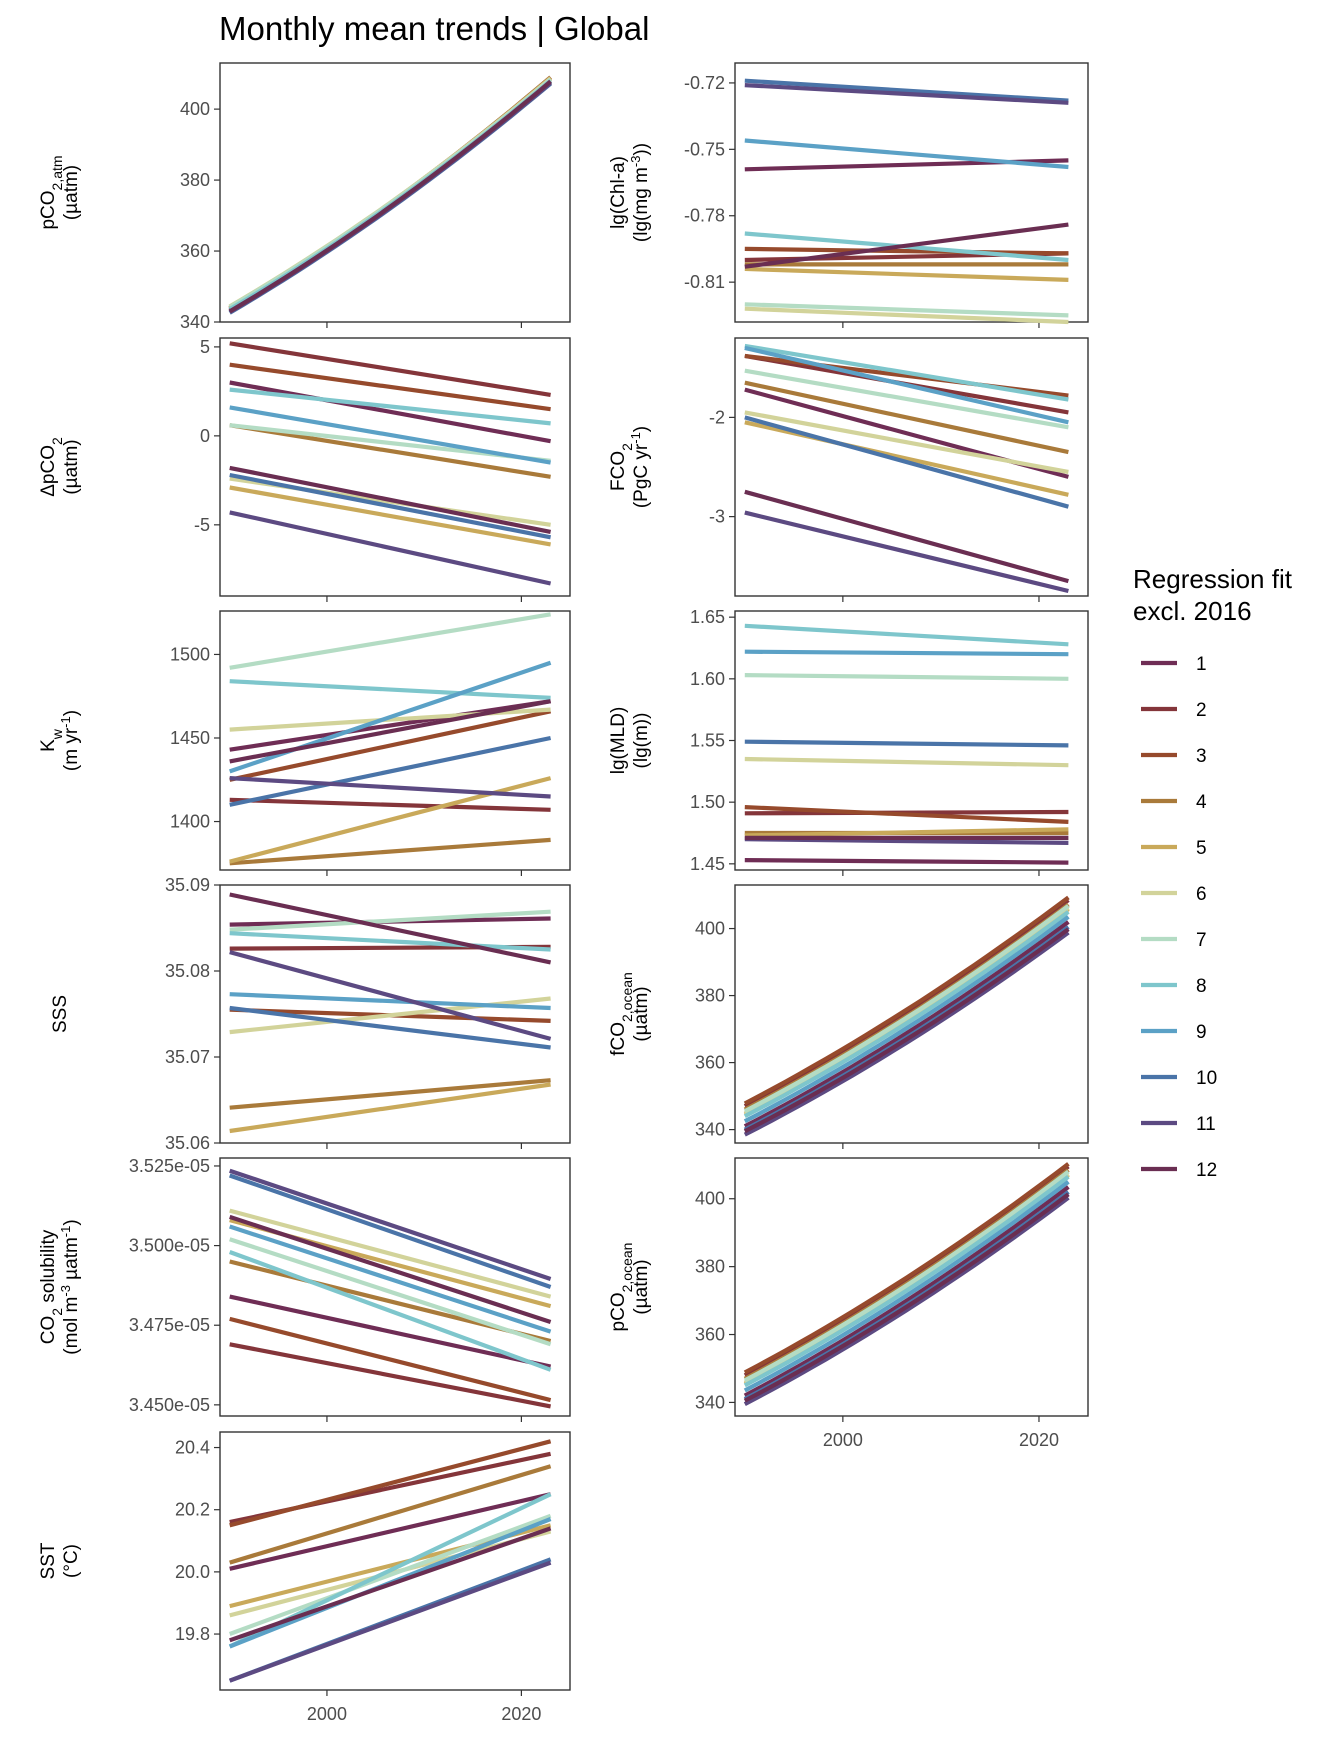  I want to click on y-tick-label: -0.72, so click(704, 83).